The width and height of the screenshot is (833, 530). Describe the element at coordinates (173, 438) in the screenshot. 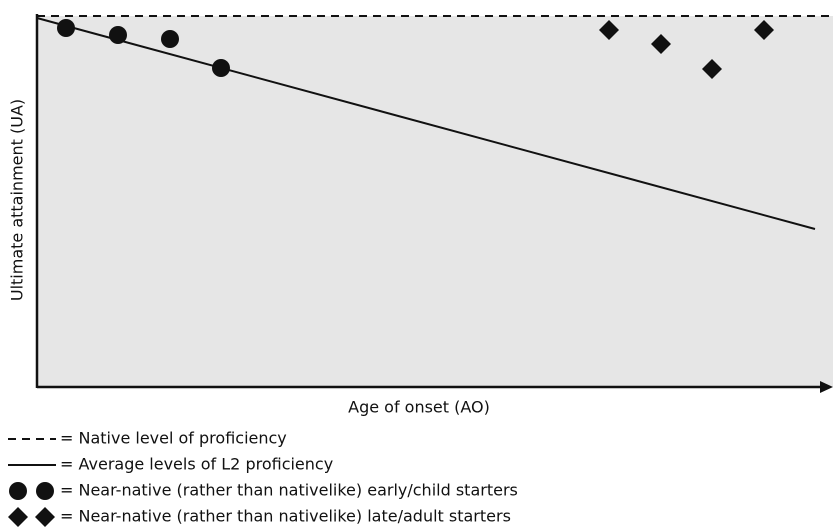

I see `legend-text: = Native level of proficiency` at that location.